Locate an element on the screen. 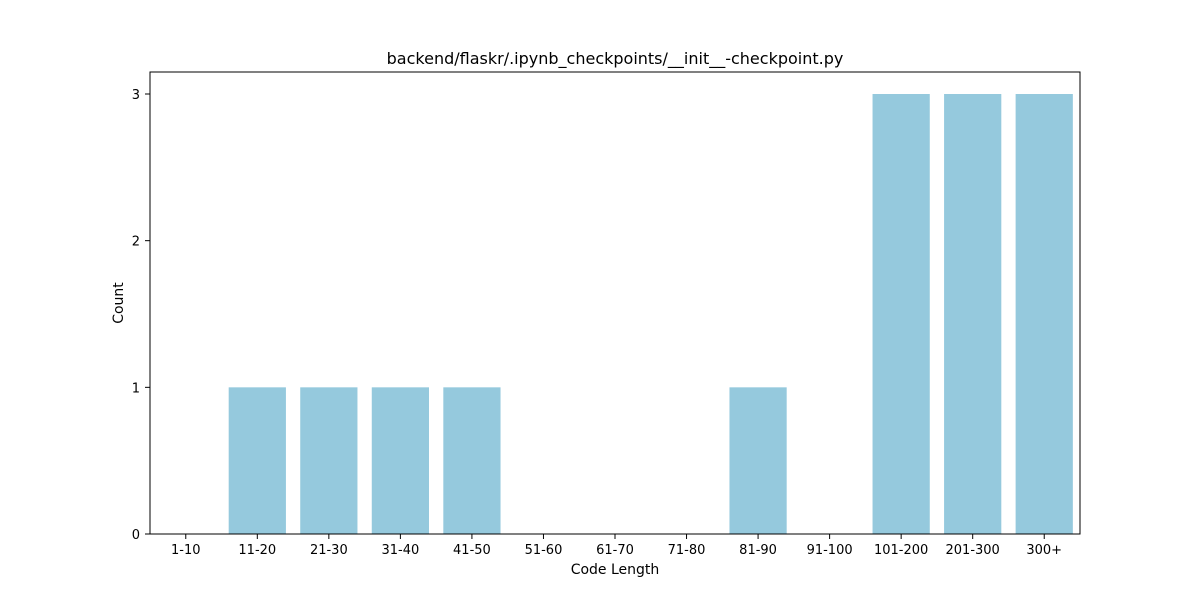 The image size is (1200, 600). y-axis-ticks: 0 1 2 3 is located at coordinates (141, 315).